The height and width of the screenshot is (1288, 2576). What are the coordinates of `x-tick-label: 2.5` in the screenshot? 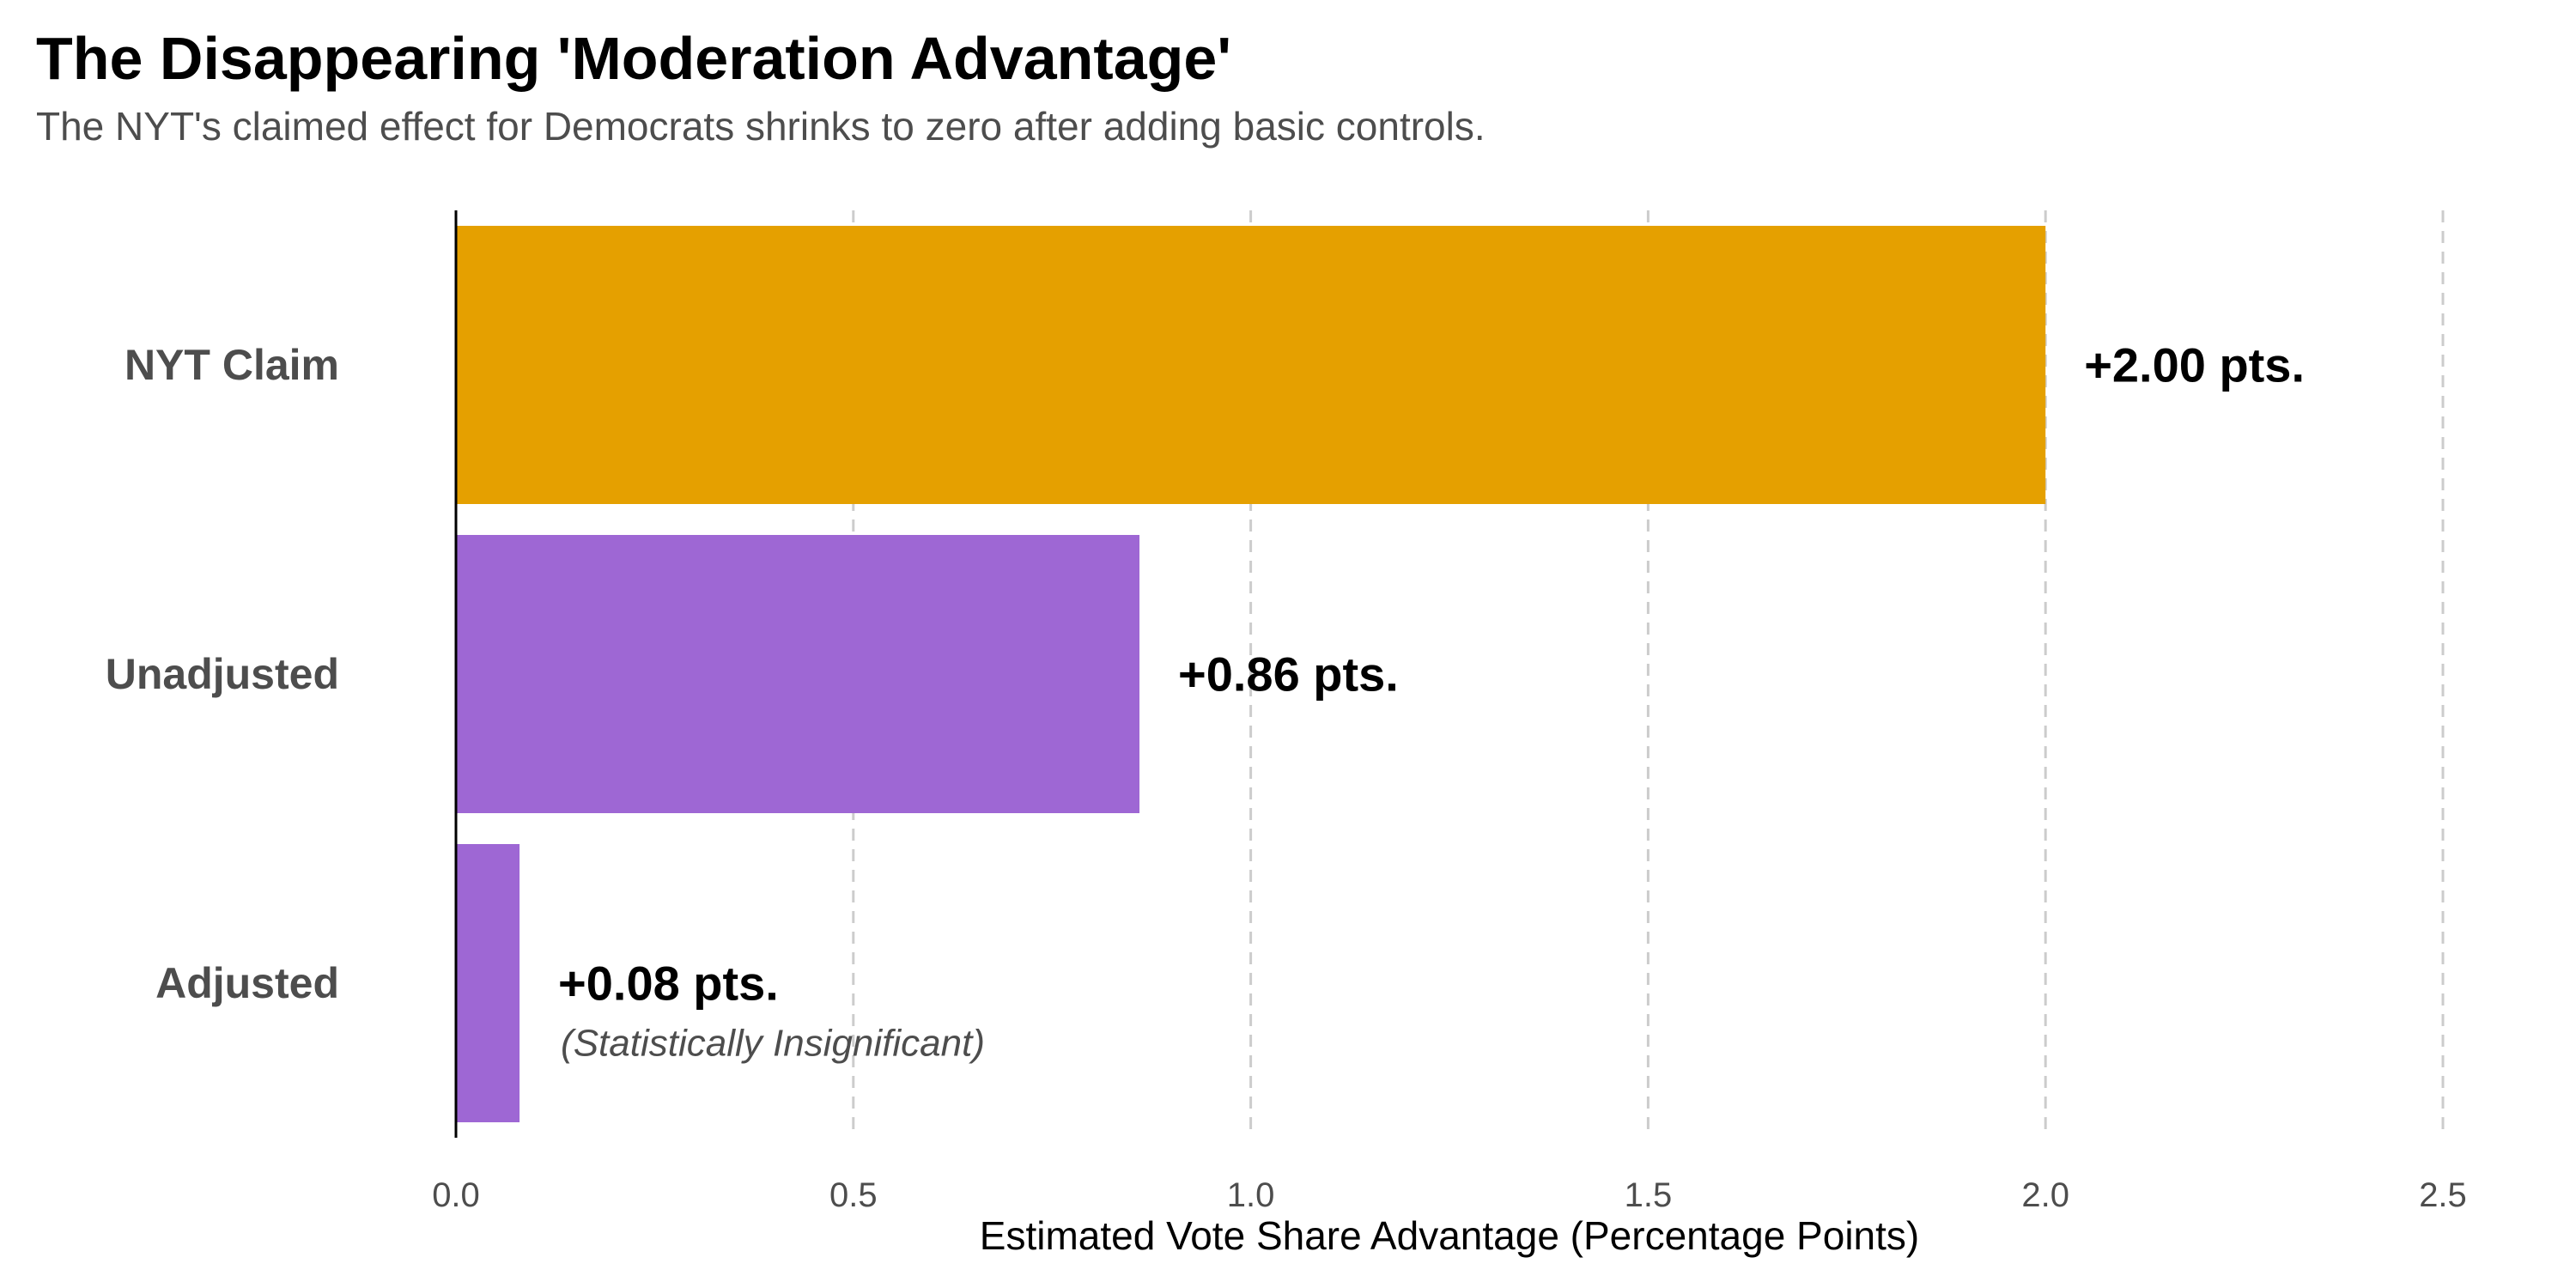 It's located at (2443, 1195).